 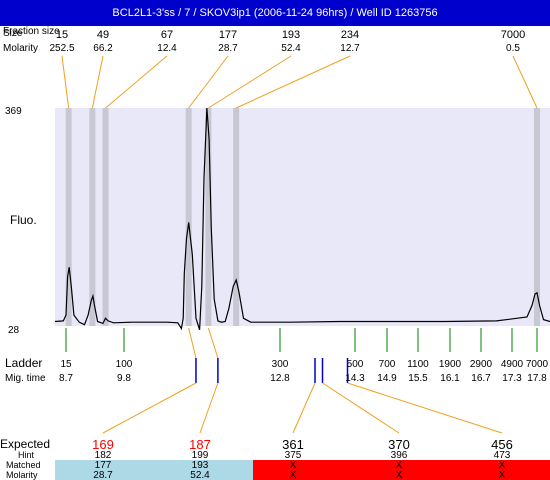 I want to click on molarity-label: Molarity, so click(x=20, y=48).